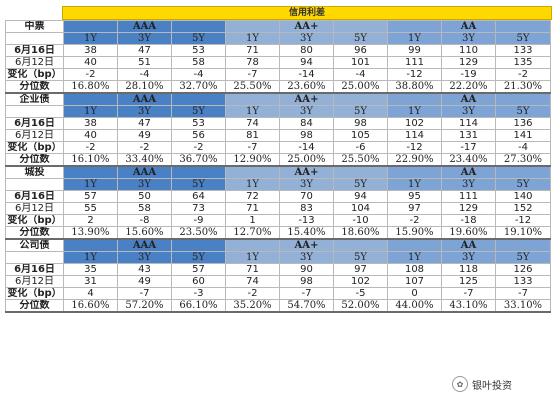  What do you see at coordinates (468, 135) in the screenshot?
I see `table-cell: 131` at bounding box center [468, 135].